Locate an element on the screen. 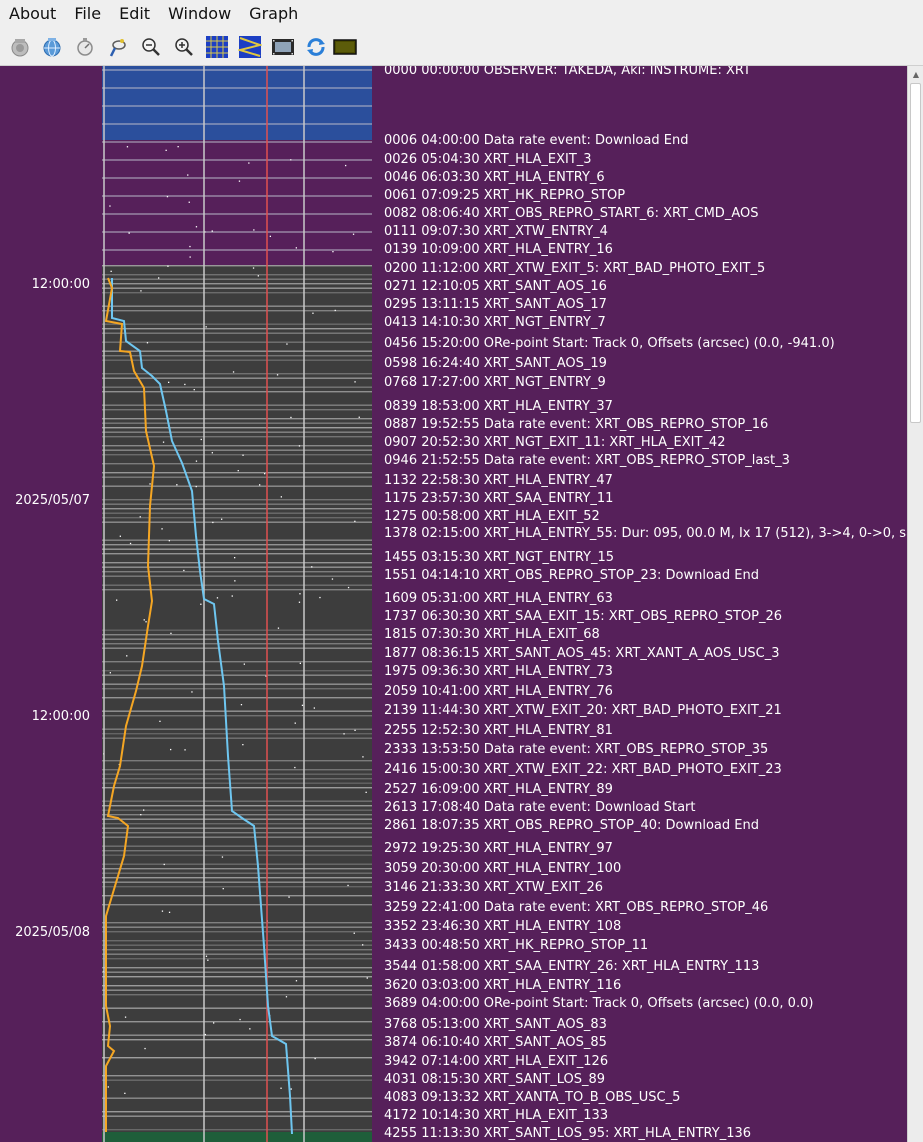  event-row: 0839 18:53:00 XRT_HLA_ENTRY_37 is located at coordinates (498, 406).